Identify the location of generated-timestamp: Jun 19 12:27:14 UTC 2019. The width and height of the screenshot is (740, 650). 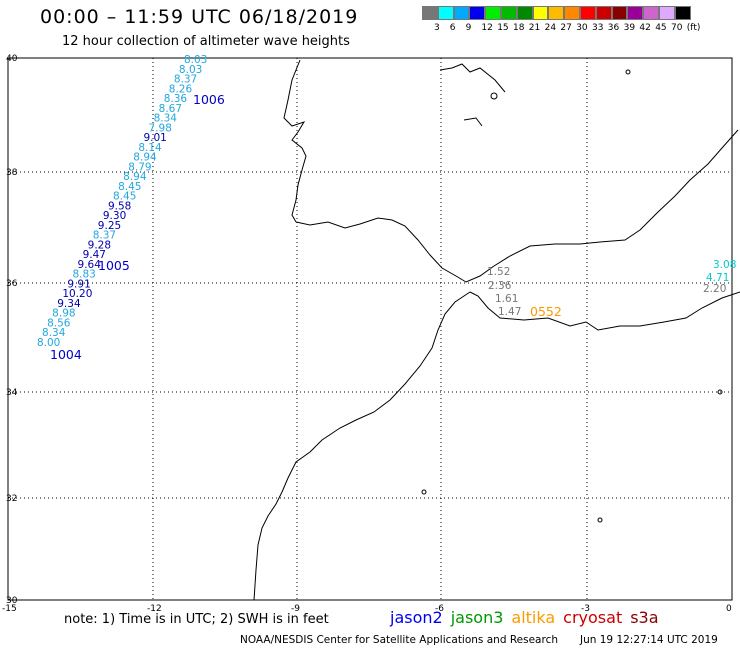
(649, 640).